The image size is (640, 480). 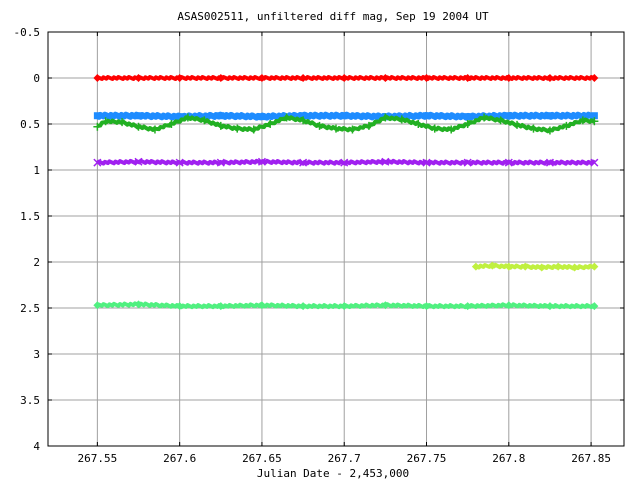 What do you see at coordinates (30, 124) in the screenshot?
I see `y-tick-label: 0.5` at bounding box center [30, 124].